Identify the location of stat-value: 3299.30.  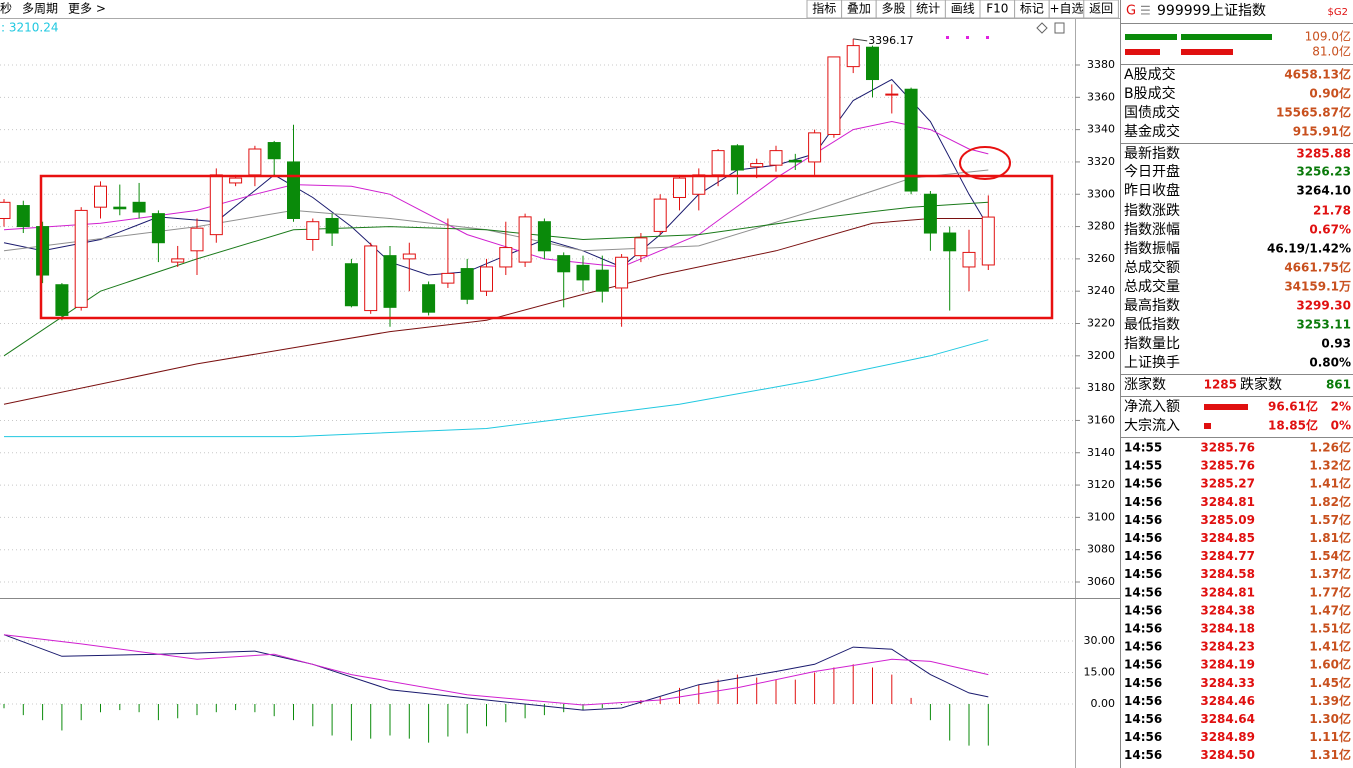
(1323, 306).